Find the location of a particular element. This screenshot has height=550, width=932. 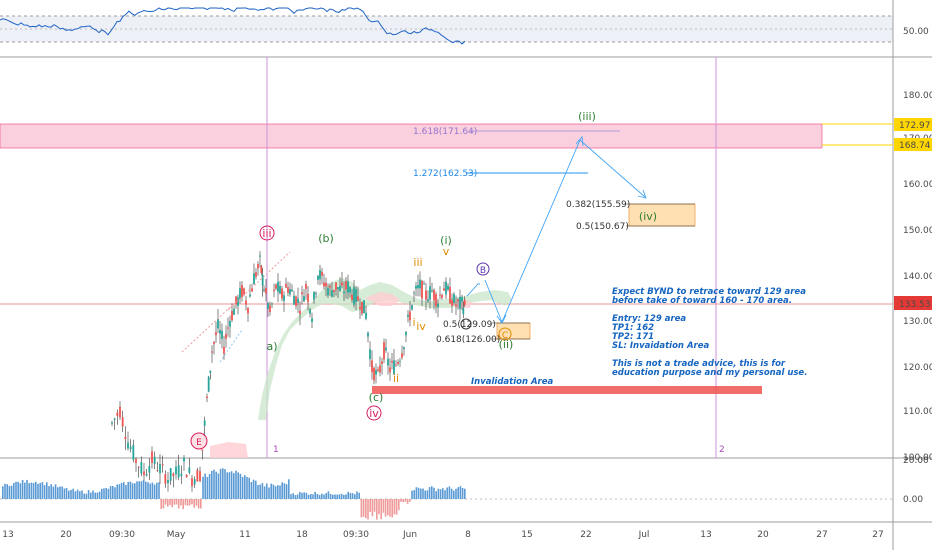

arrow-head-entry is located at coordinates (501, 319).